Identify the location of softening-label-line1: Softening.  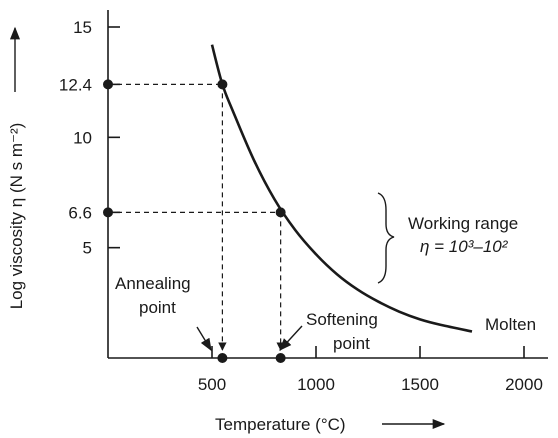
(342, 319).